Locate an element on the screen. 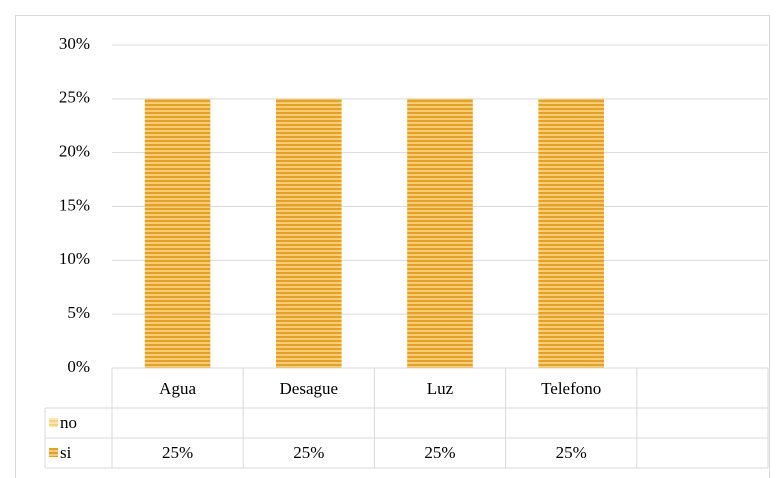  y-tick-label: 25% is located at coordinates (74, 97).